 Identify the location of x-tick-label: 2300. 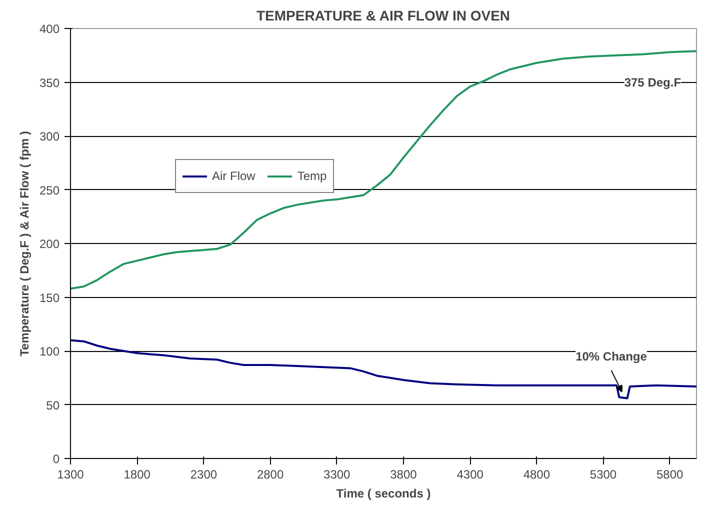
(204, 475).